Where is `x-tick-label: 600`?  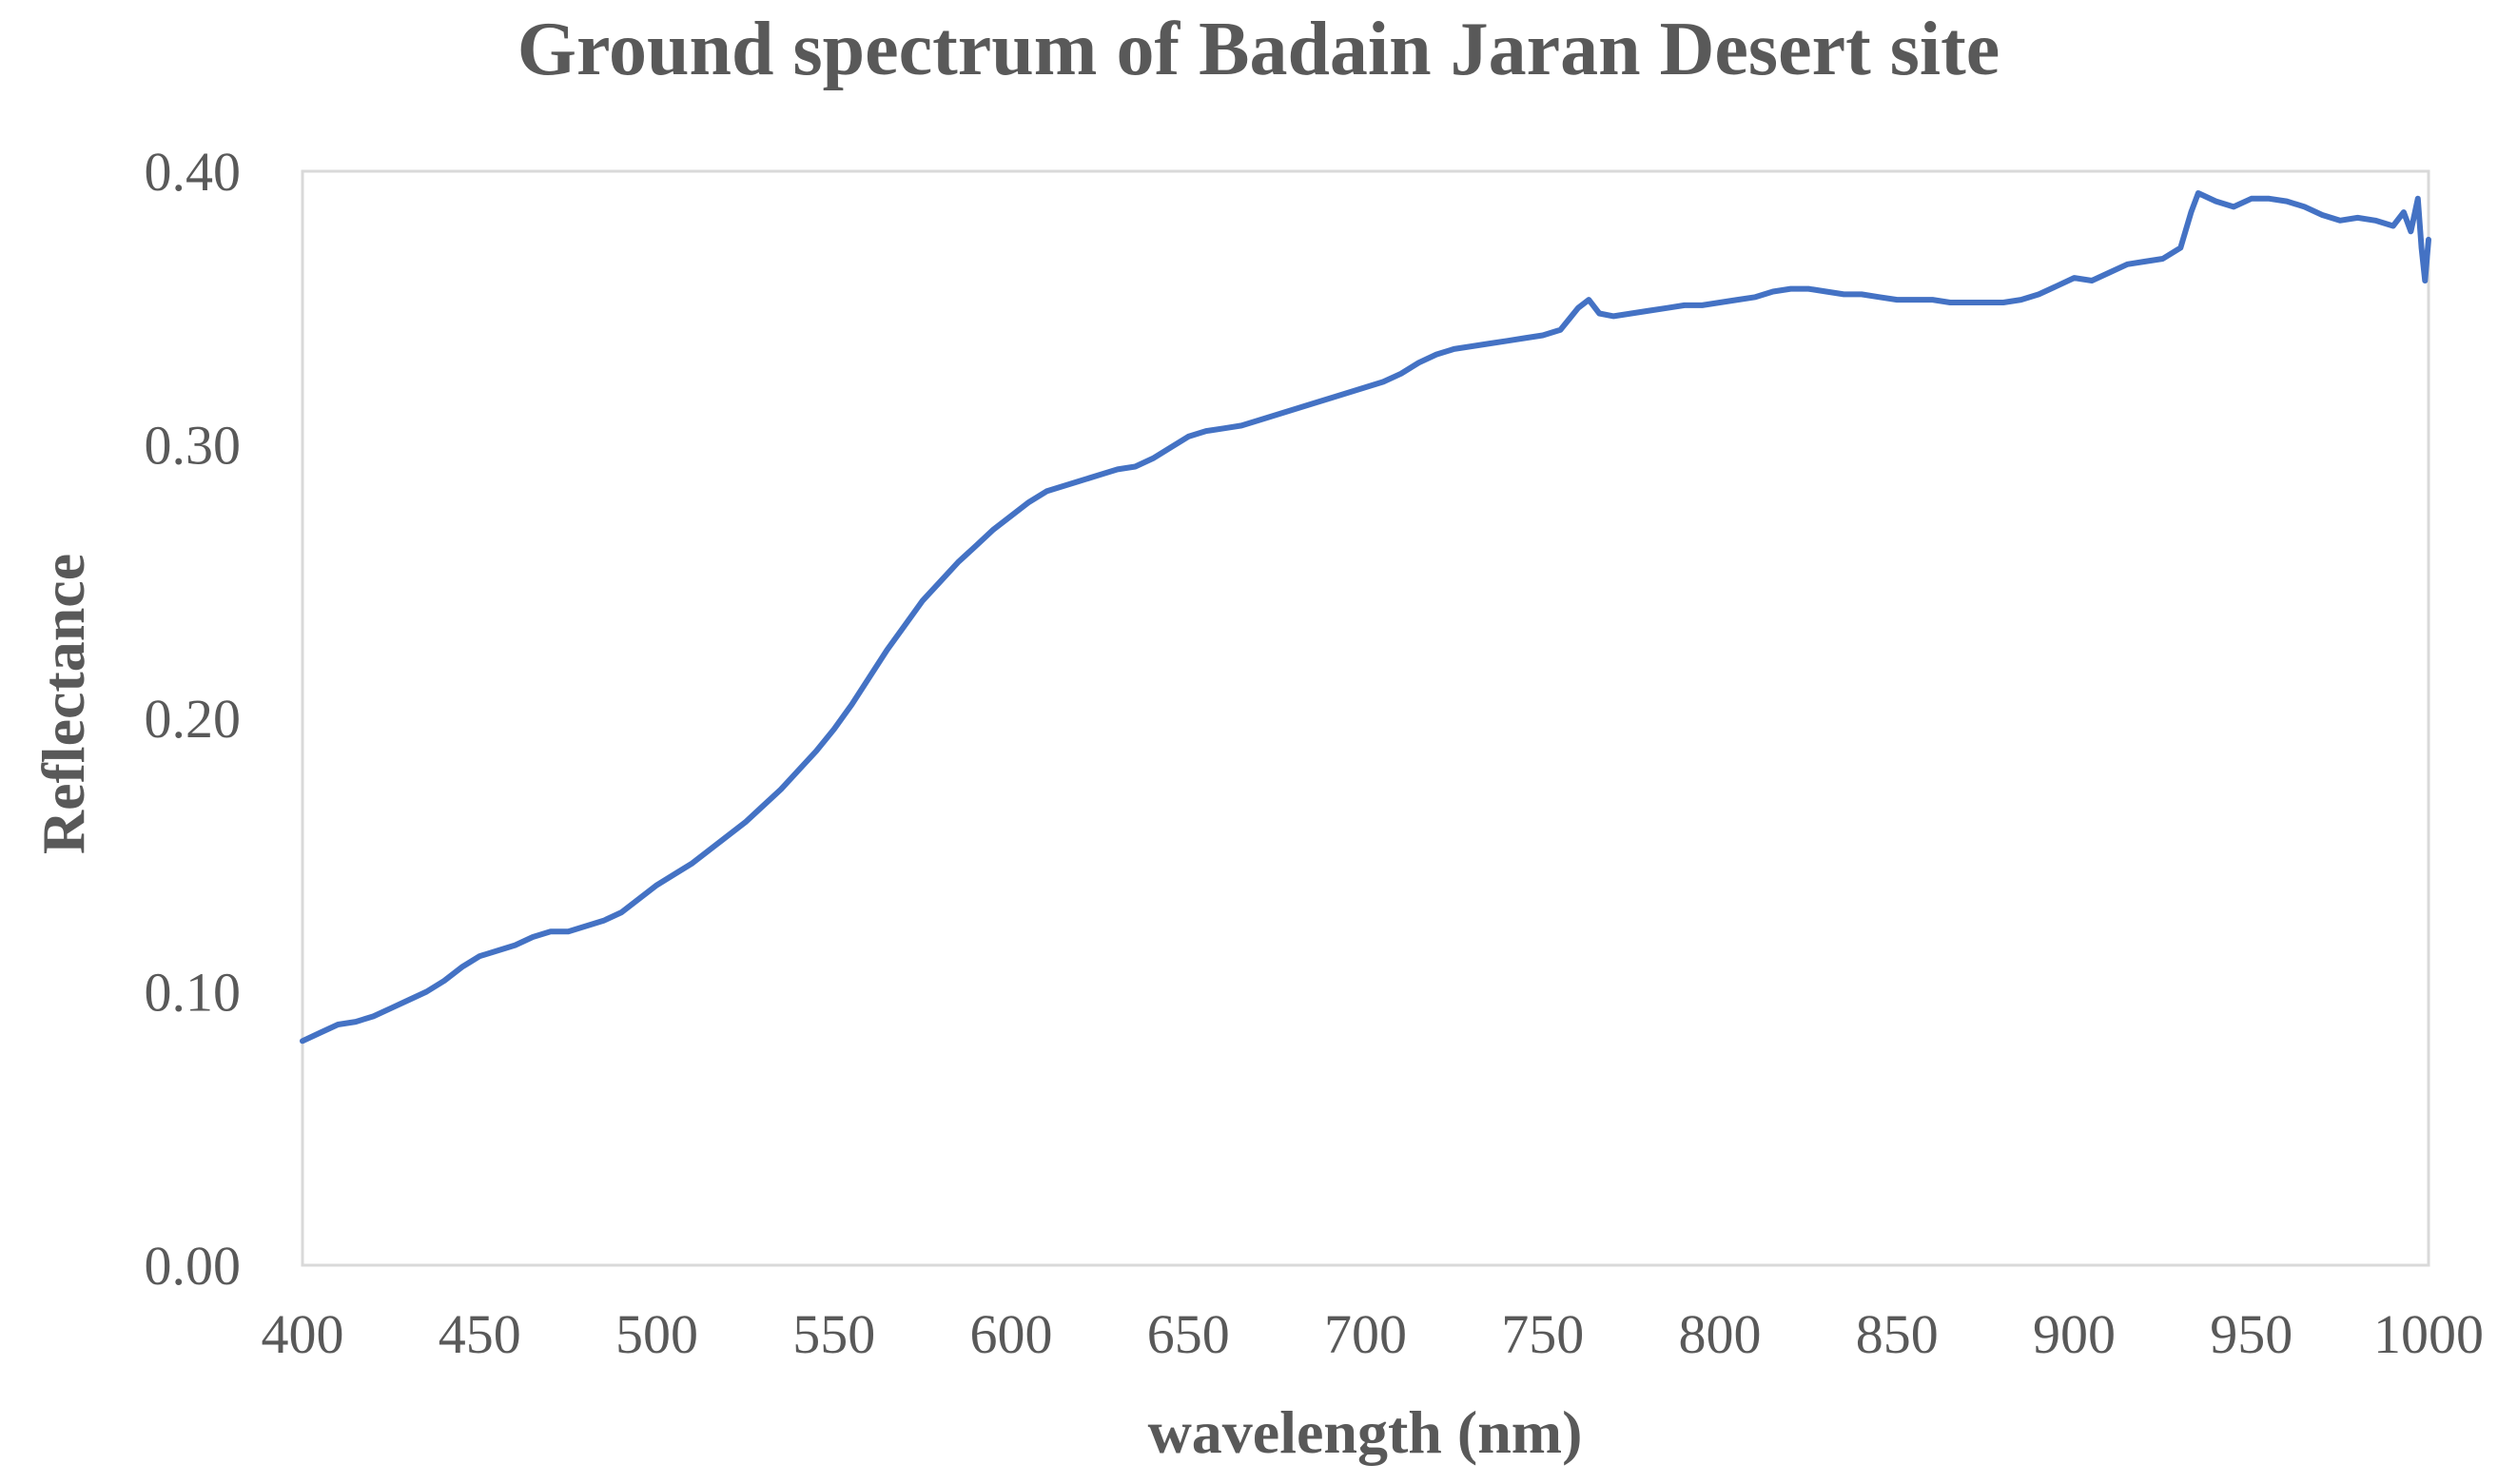
x-tick-label: 600 is located at coordinates (1011, 1334).